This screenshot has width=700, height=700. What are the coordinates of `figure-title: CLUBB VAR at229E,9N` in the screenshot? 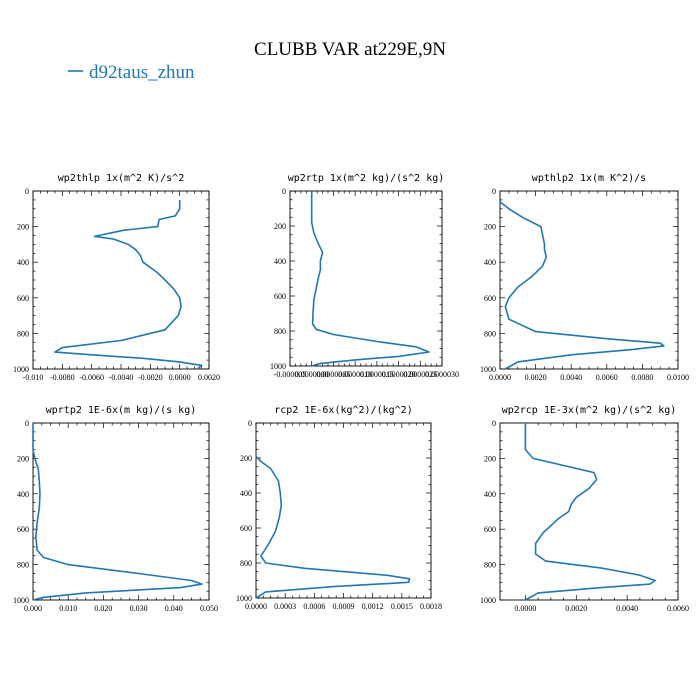 It's located at (350, 49).